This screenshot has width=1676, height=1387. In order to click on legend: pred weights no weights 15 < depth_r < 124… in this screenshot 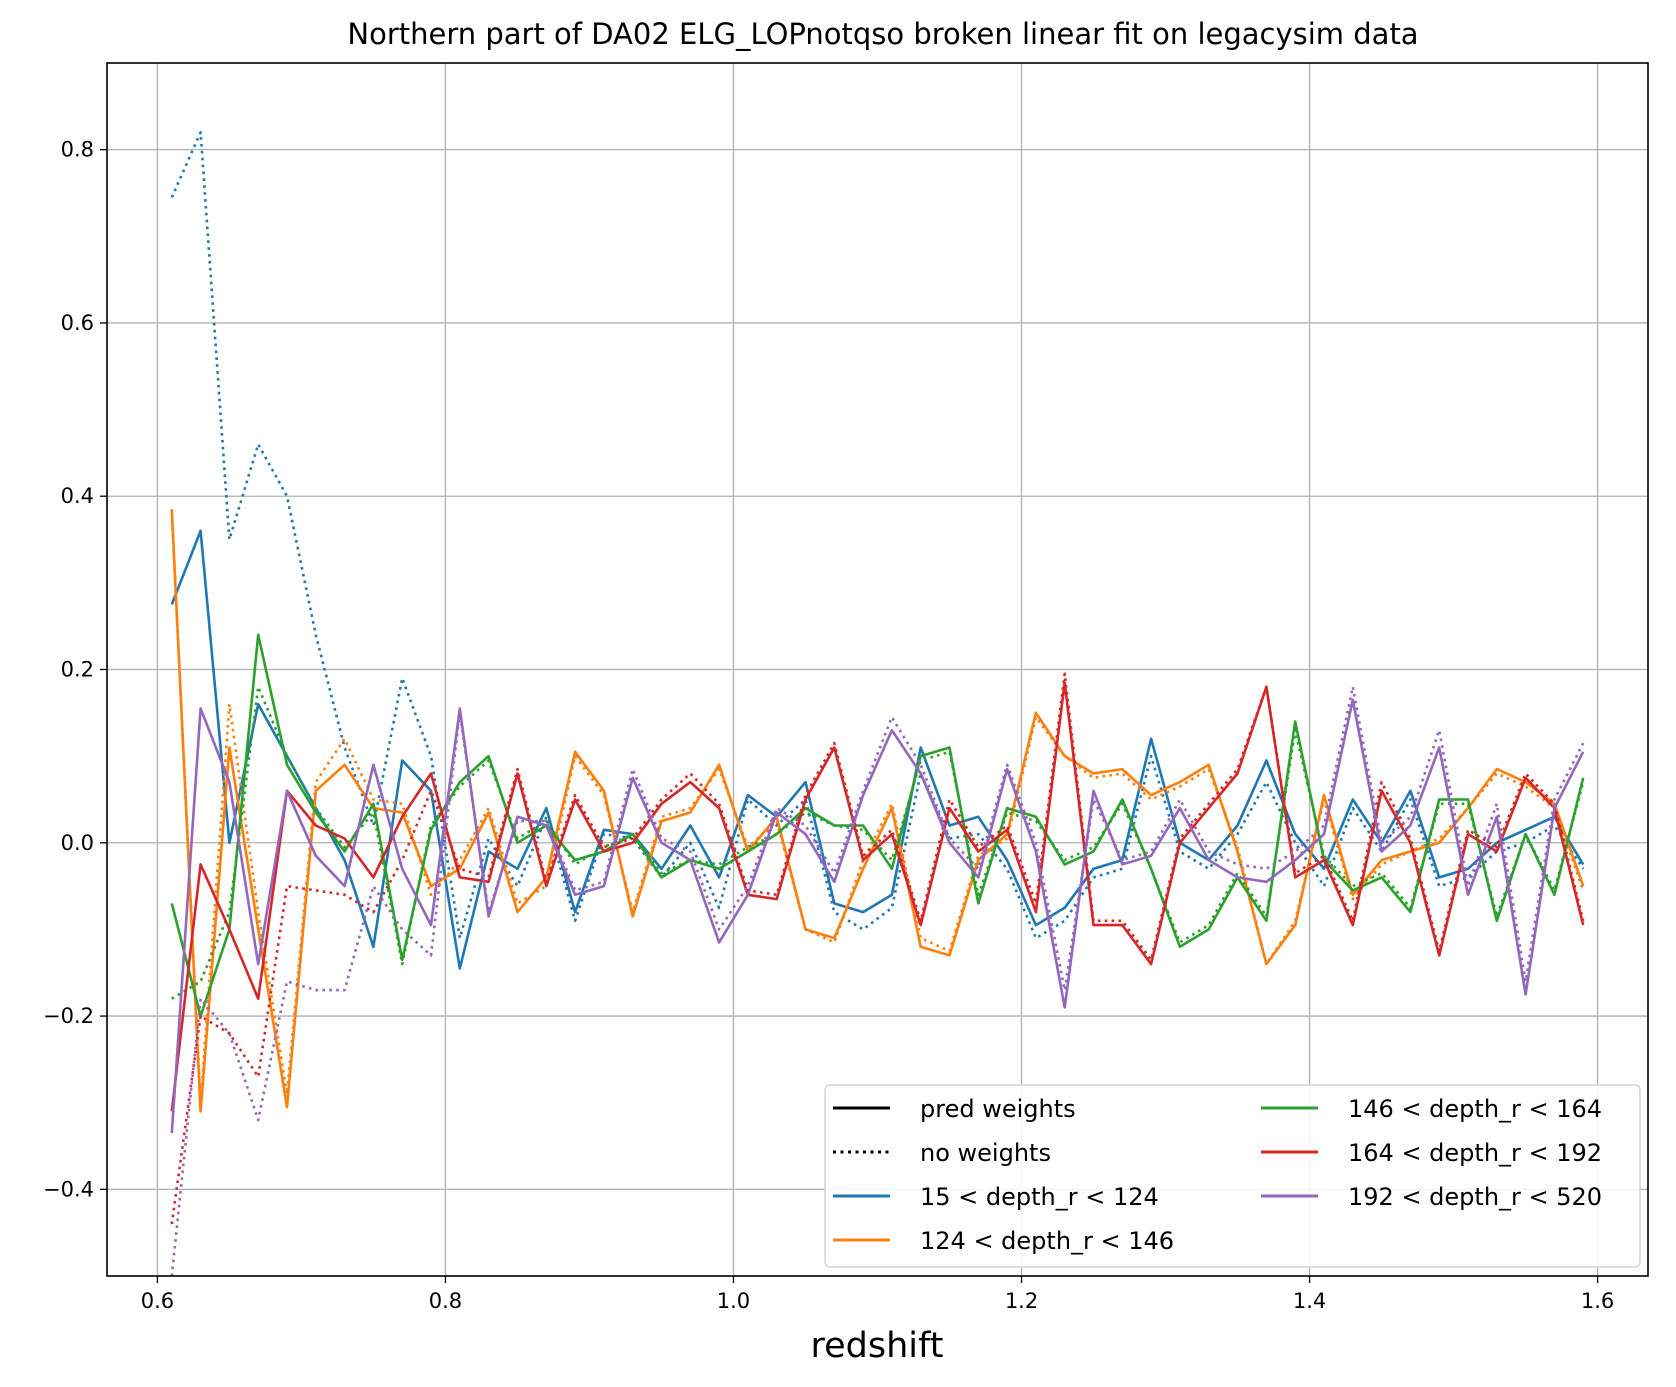, I will do `click(1232, 1176)`.